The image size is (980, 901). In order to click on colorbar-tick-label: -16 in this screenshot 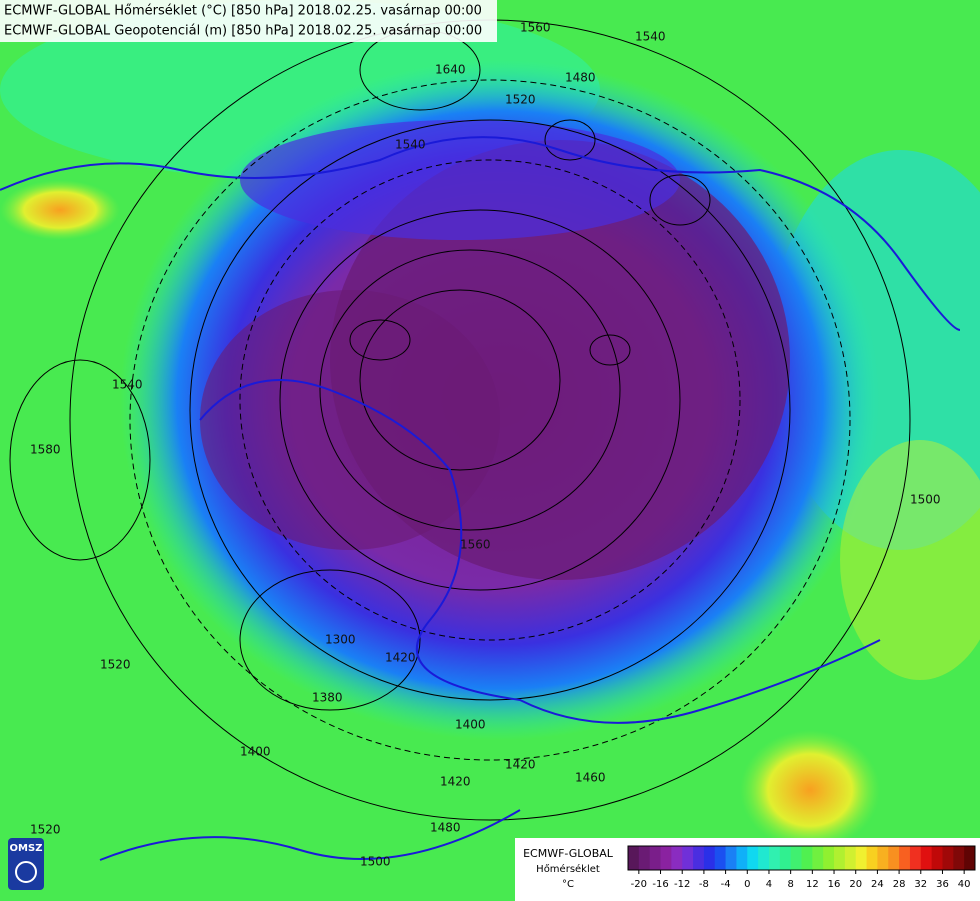, I will do `click(660, 884)`.